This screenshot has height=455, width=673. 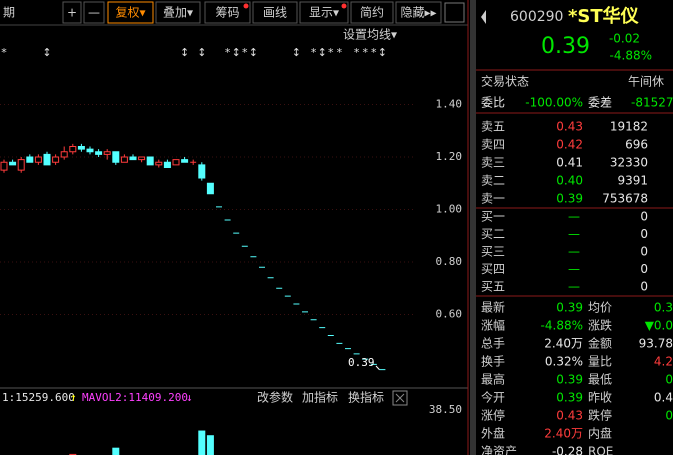 What do you see at coordinates (493, 433) in the screenshot?
I see `stat-label: 外盘` at bounding box center [493, 433].